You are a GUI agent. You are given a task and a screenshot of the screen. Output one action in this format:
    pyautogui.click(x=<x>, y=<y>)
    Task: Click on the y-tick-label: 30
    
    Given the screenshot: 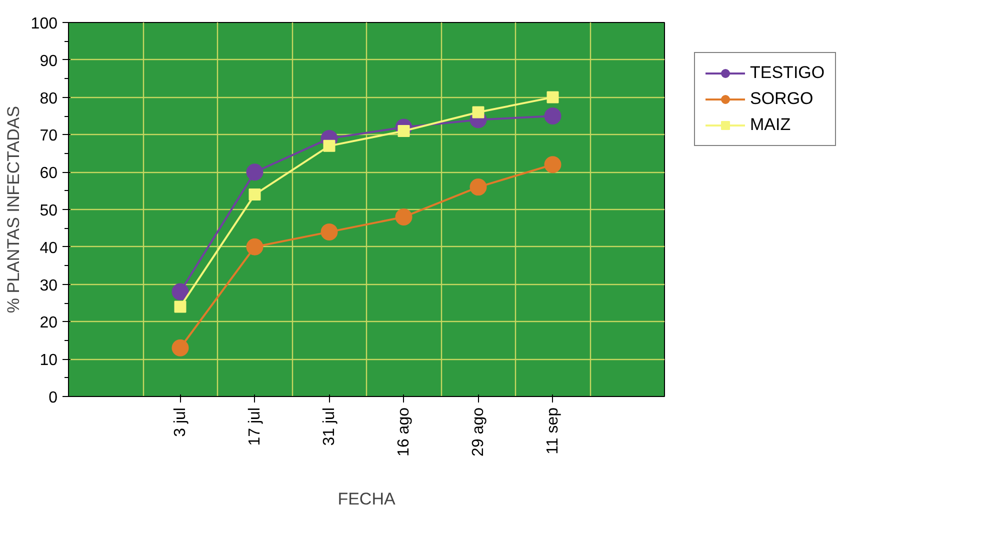 What is the action you would take?
    pyautogui.click(x=49, y=285)
    